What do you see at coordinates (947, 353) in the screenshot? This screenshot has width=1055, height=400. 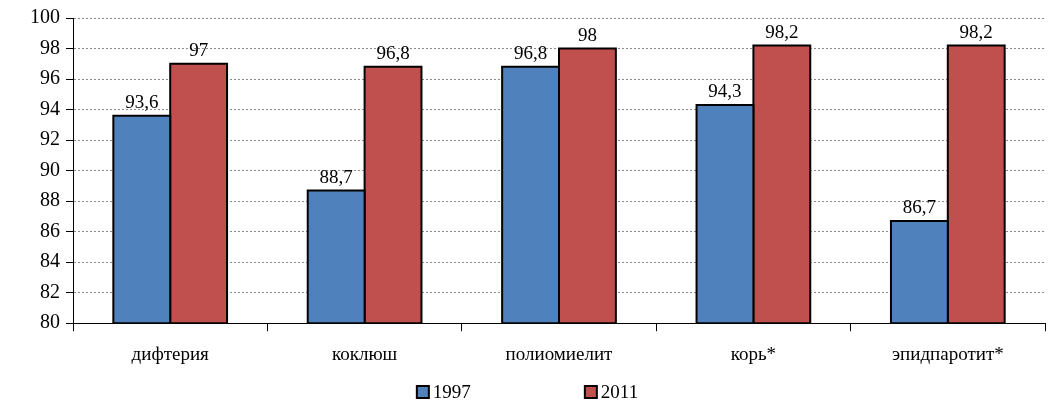 I see `x-tick-label: эпидпаротит*` at bounding box center [947, 353].